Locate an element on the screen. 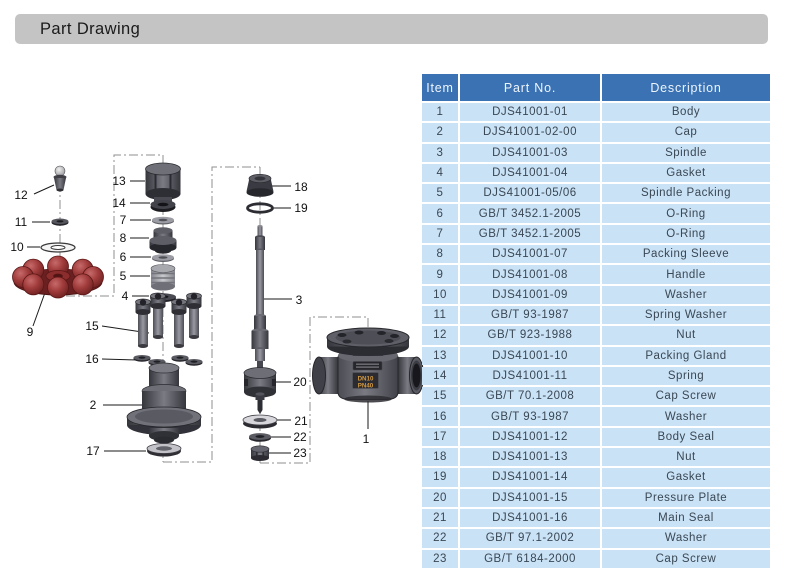 Image resolution: width=789 pixels, height=581 pixels. table-cell-r11-c2: GB/T 93-1987 is located at coordinates (530, 315).